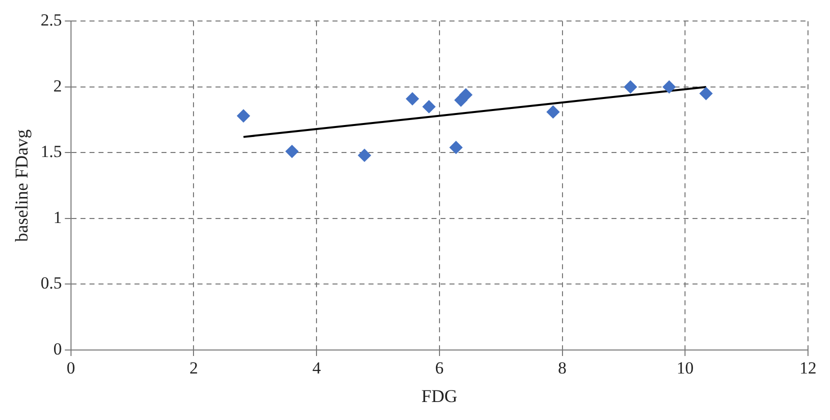 This screenshot has width=830, height=420. I want to click on x-tick-label: 2, so click(193, 368).